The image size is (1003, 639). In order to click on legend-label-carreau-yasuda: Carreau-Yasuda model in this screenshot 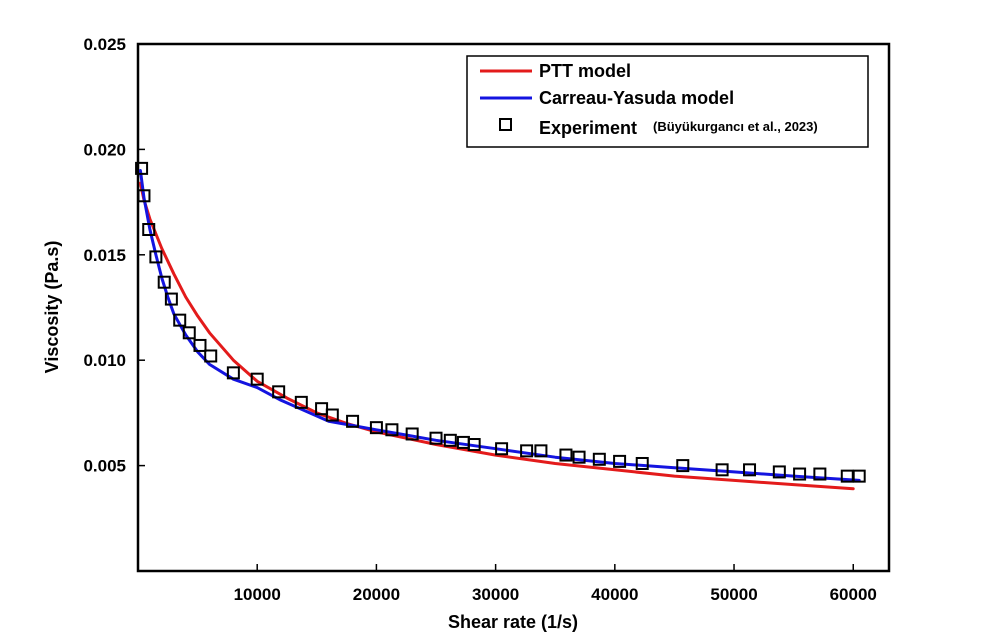, I will do `click(636, 98)`.